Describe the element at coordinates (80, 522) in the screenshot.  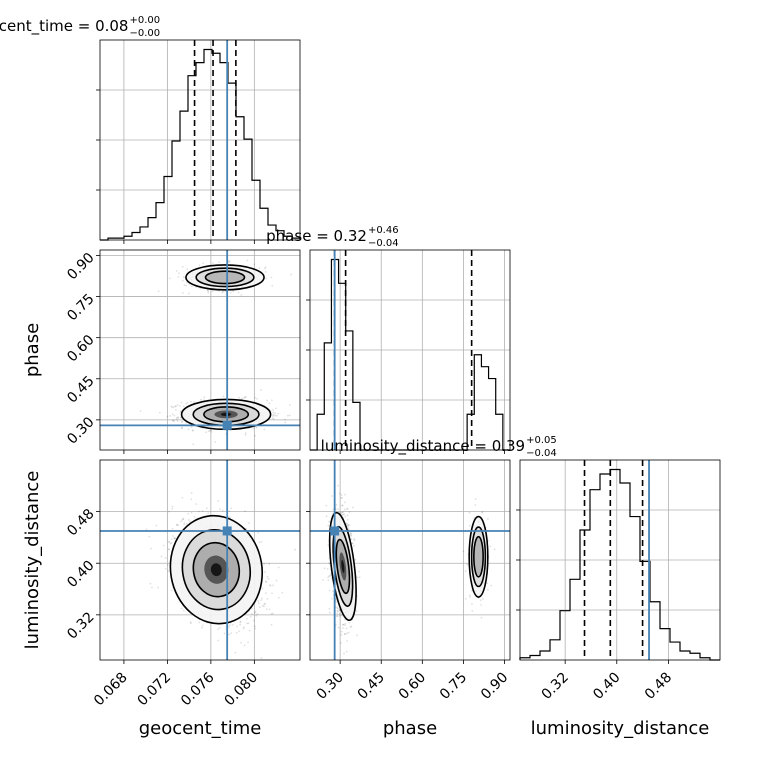
I see `y-tick-label: 0.48` at that location.